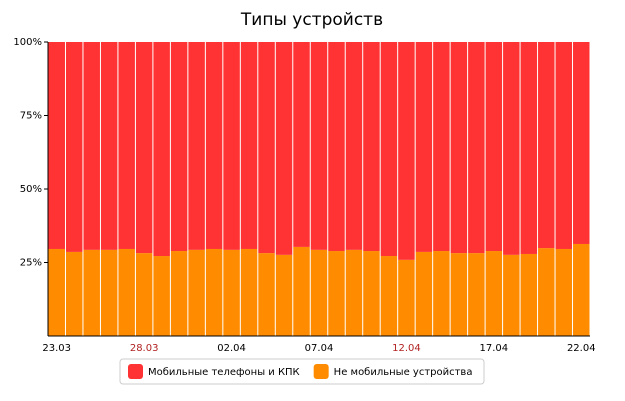 The height and width of the screenshot is (401, 625). I want to click on legend-label: Мобильные телефоны и КПК, so click(224, 372).